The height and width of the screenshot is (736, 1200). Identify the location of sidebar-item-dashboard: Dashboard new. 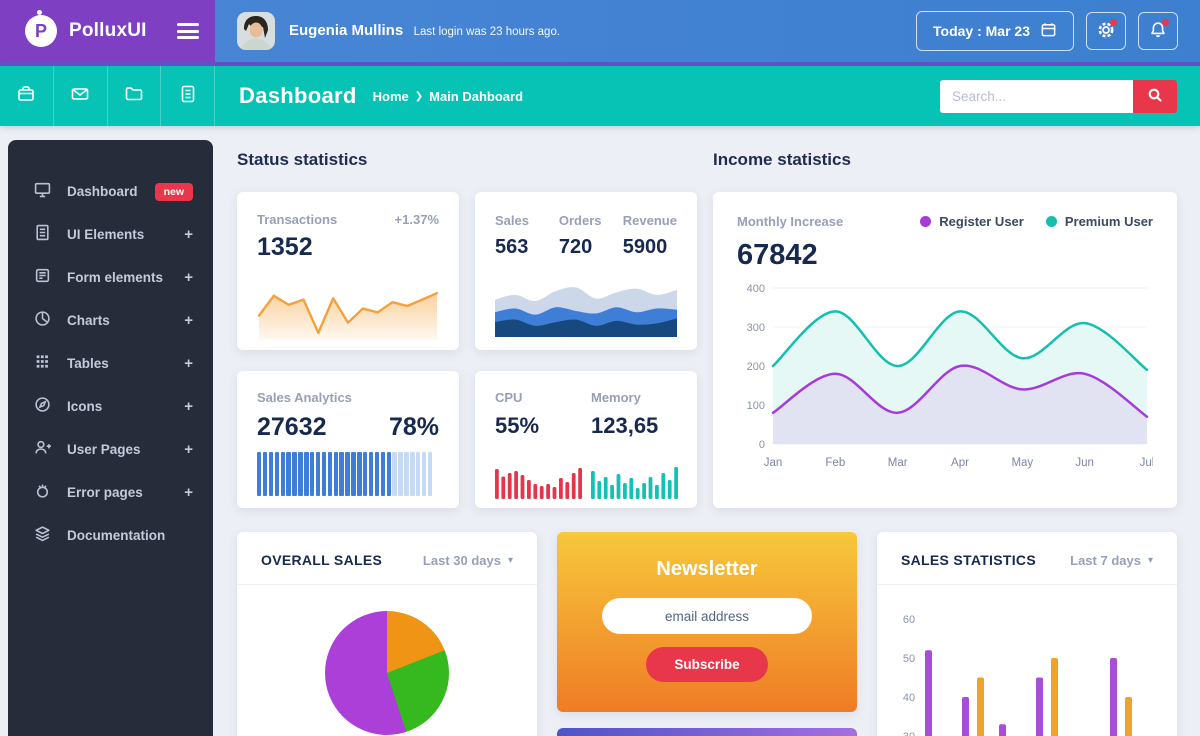
(110, 191).